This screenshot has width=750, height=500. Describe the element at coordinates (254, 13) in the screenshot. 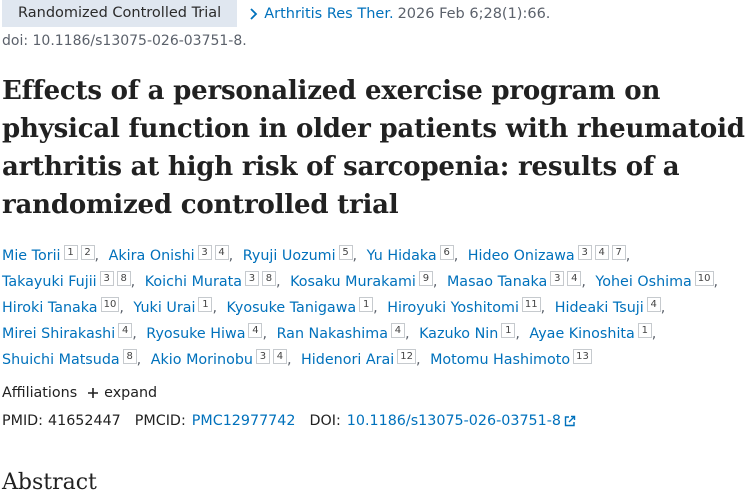

I see `chevron-icon` at that location.